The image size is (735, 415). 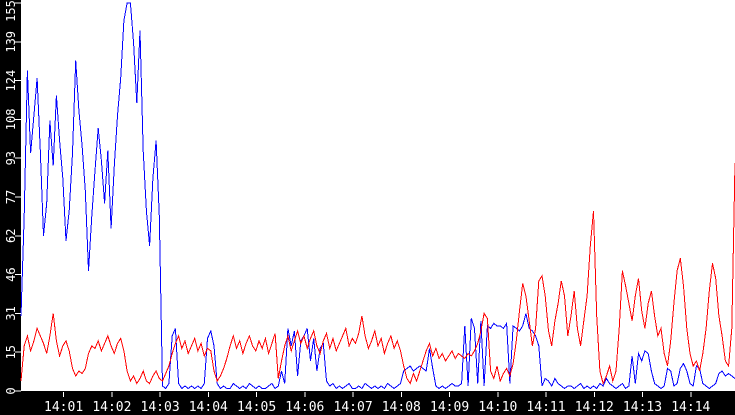 I want to click on y-axis-labels: 0 15 31 46 62 77 93 108 124 139 155, so click(x=11, y=197).